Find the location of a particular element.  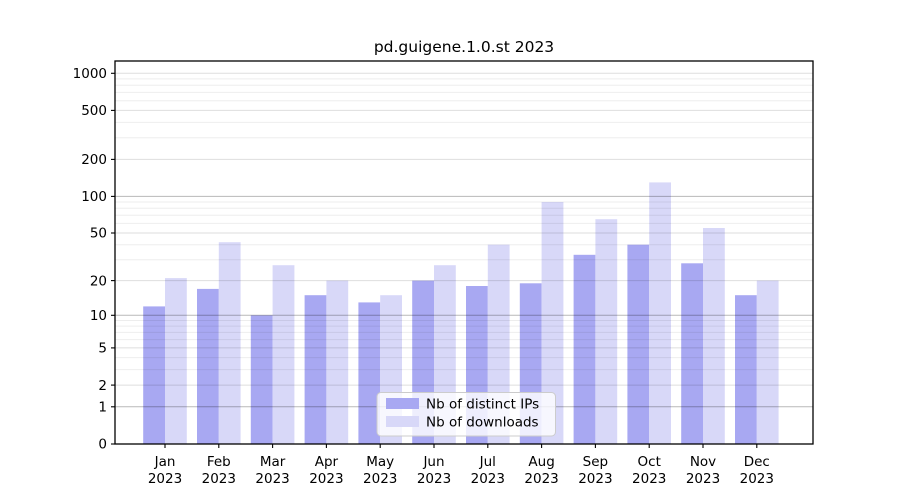

x-tick-label-month: Jun is located at coordinates (433, 462).